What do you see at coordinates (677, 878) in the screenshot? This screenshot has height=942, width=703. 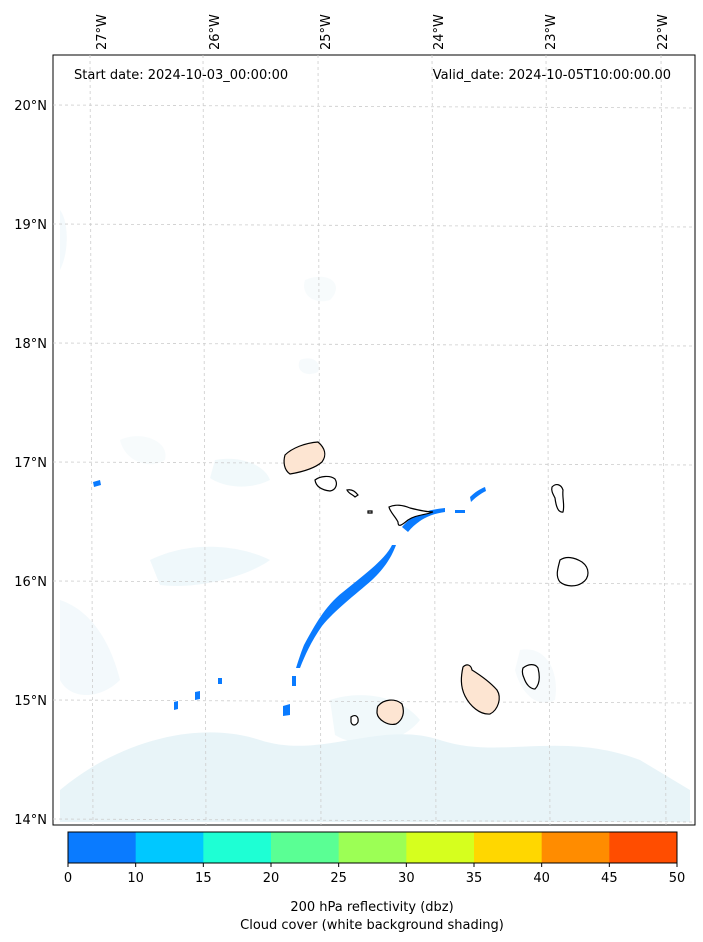 I see `colorbar-tick-label: 50` at bounding box center [677, 878].